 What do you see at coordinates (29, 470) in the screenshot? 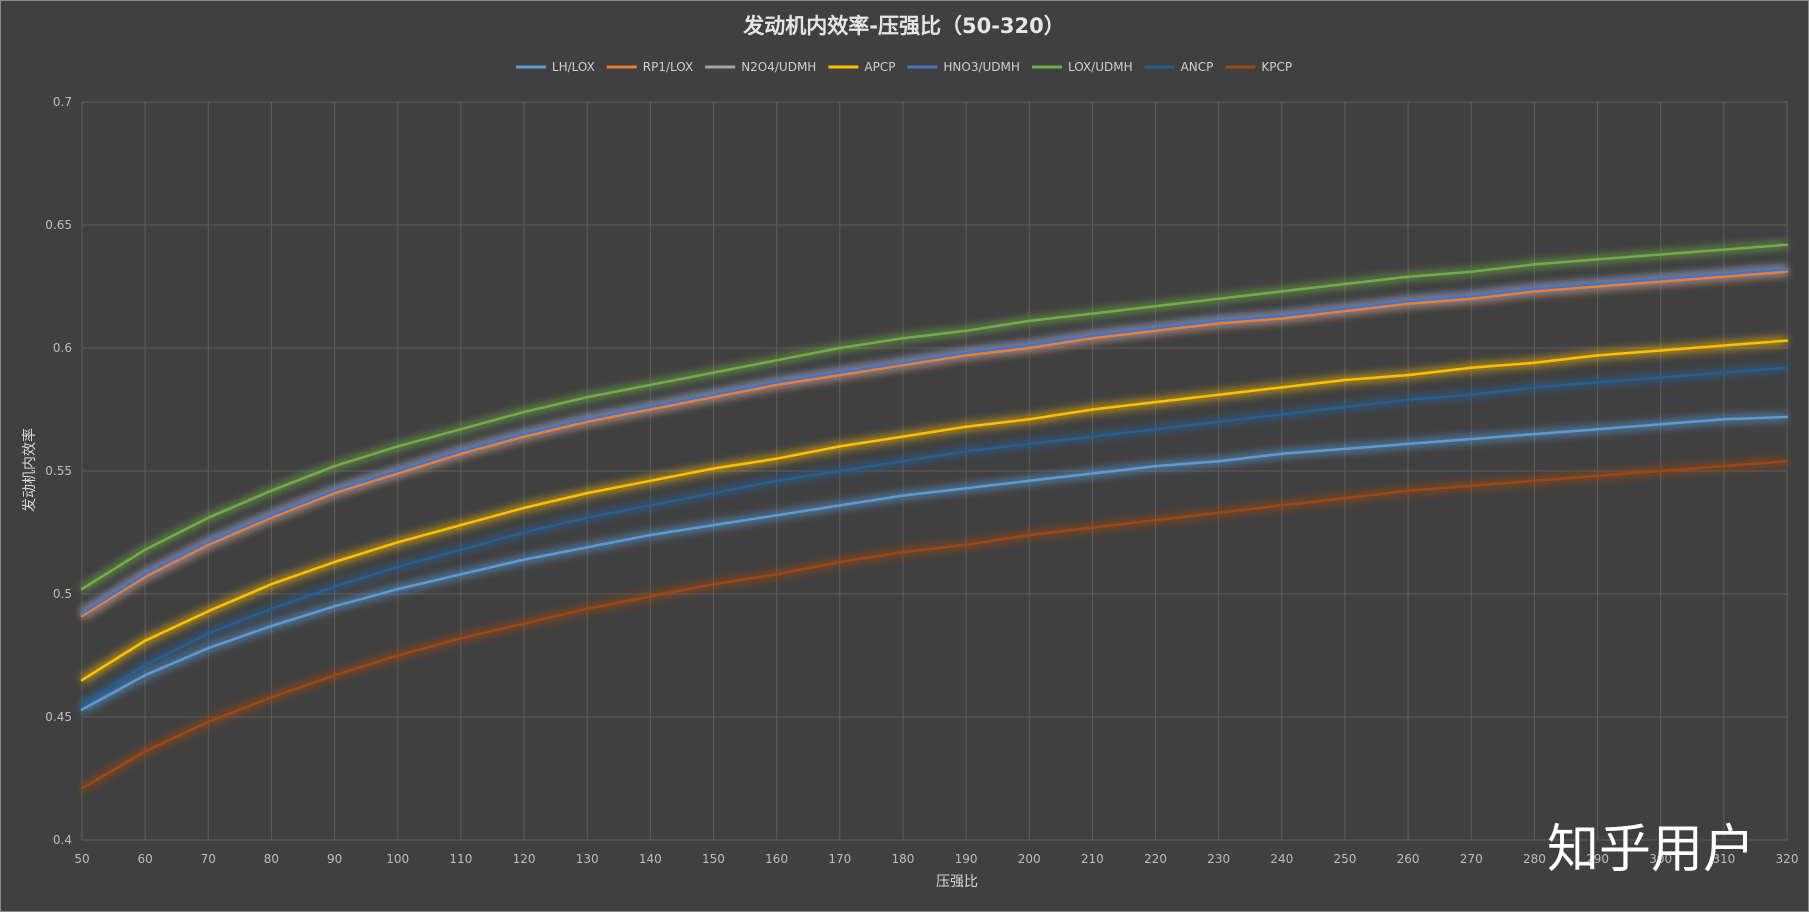
I see `y-axis-title: 发动机内效率` at bounding box center [29, 470].